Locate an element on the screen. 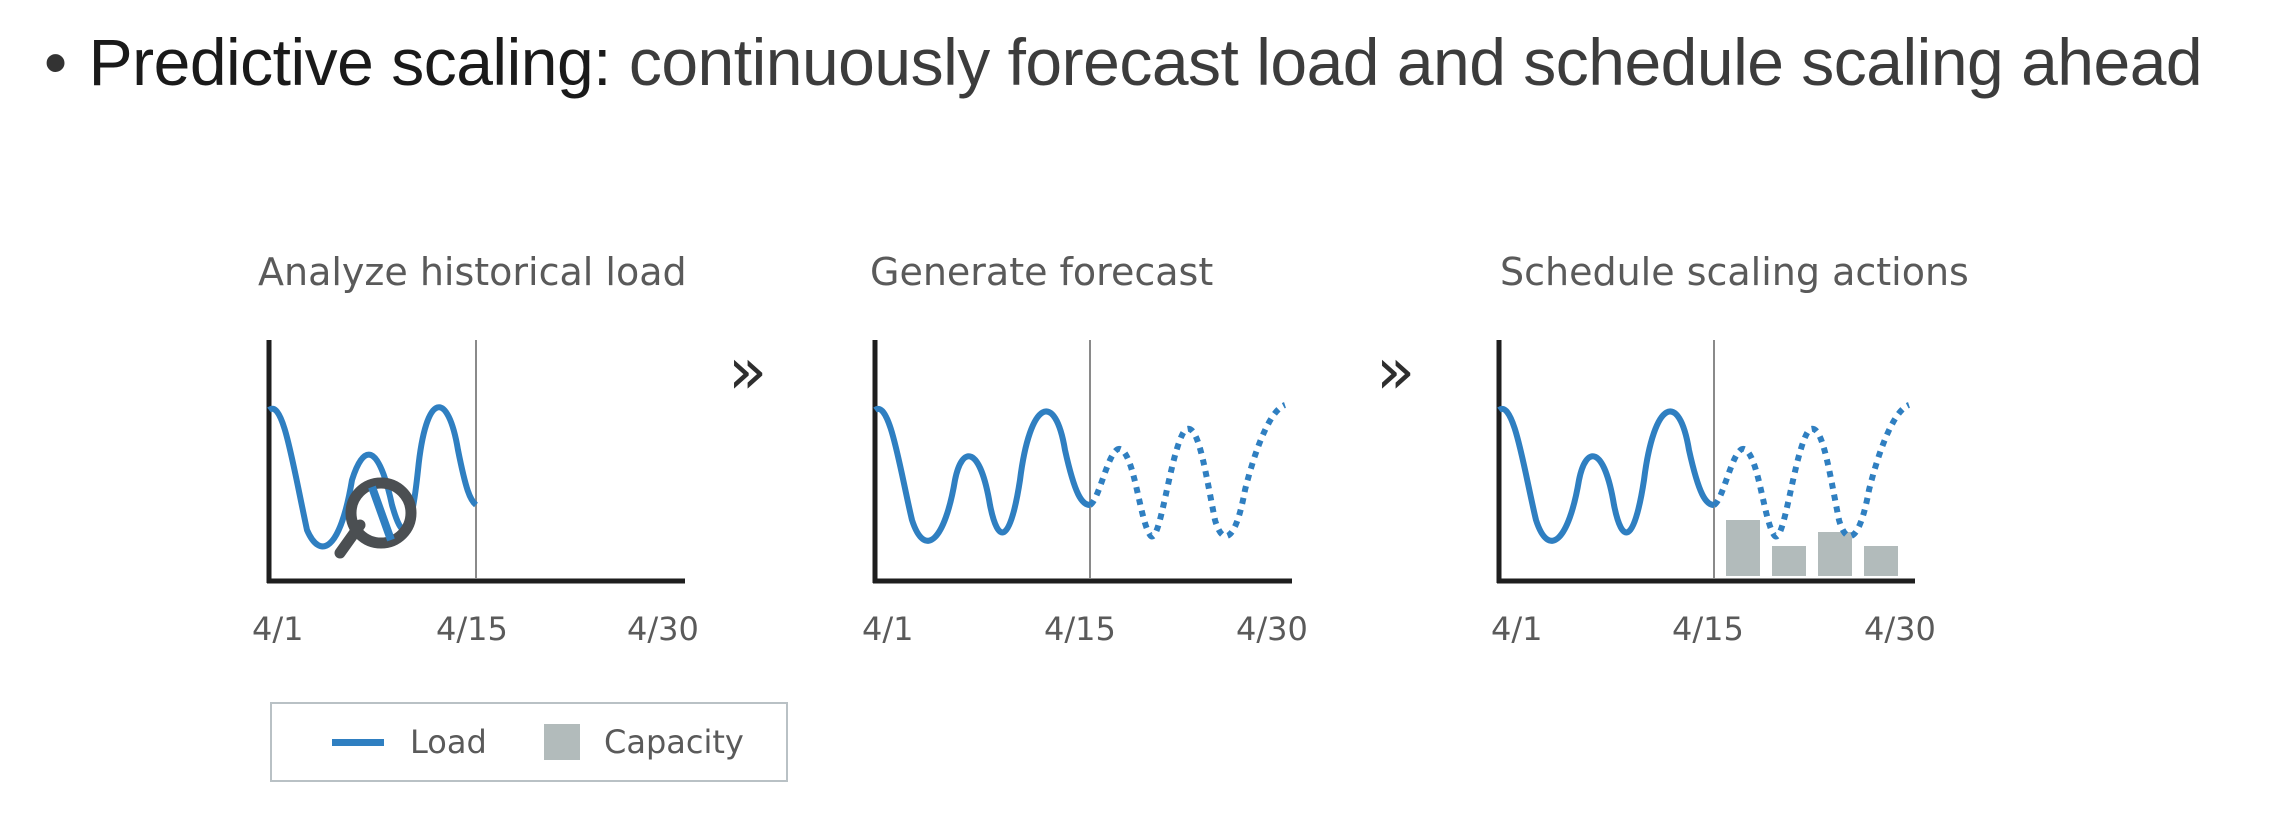 Image resolution: width=2270 pixels, height=834 pixels. load-swatch is located at coordinates (358, 742).